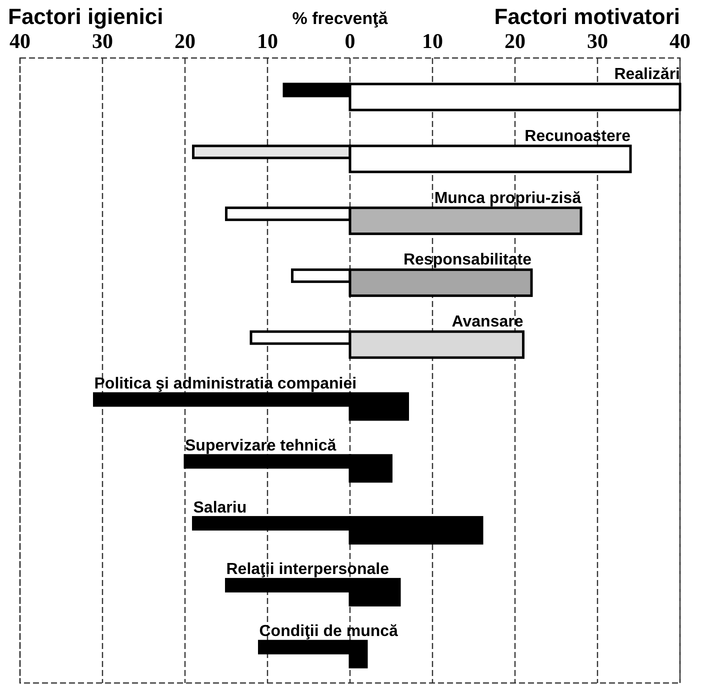 The width and height of the screenshot is (728, 685). Describe the element at coordinates (260, 445) in the screenshot. I see `y-tick-label: Supervizare tehnică` at that location.